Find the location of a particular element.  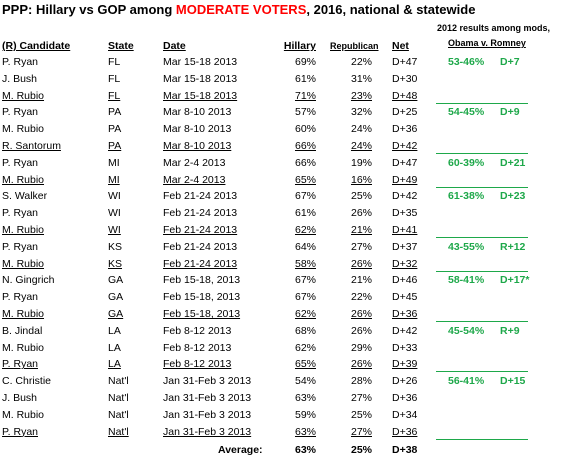

cell-net: D+33 is located at coordinates (405, 347).